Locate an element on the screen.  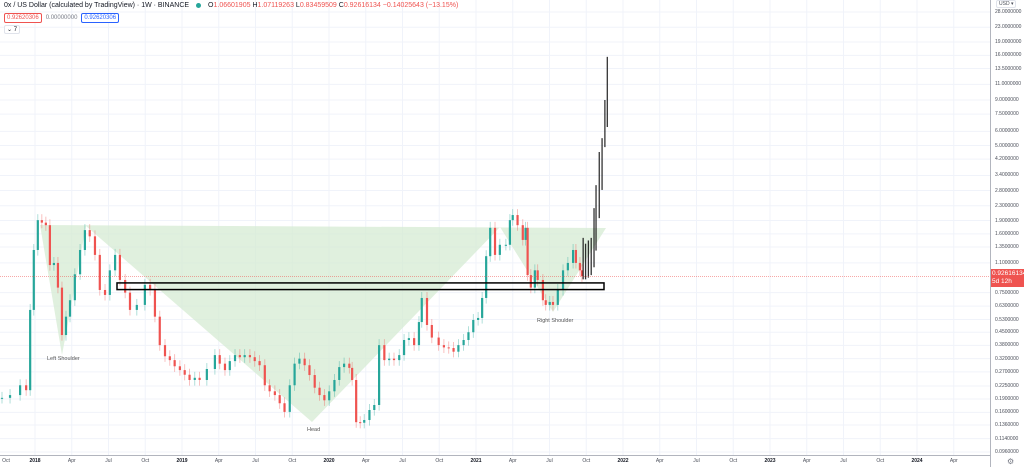
price-tick-label: 19.0000000 is located at coordinates (1008, 42).